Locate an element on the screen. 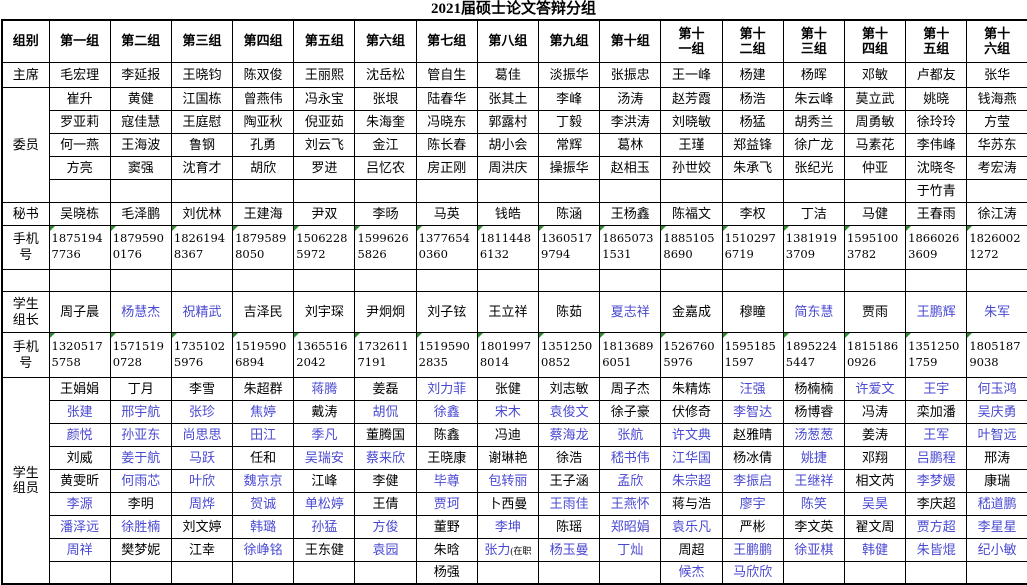  column-header: 第二组 is located at coordinates (140, 41).